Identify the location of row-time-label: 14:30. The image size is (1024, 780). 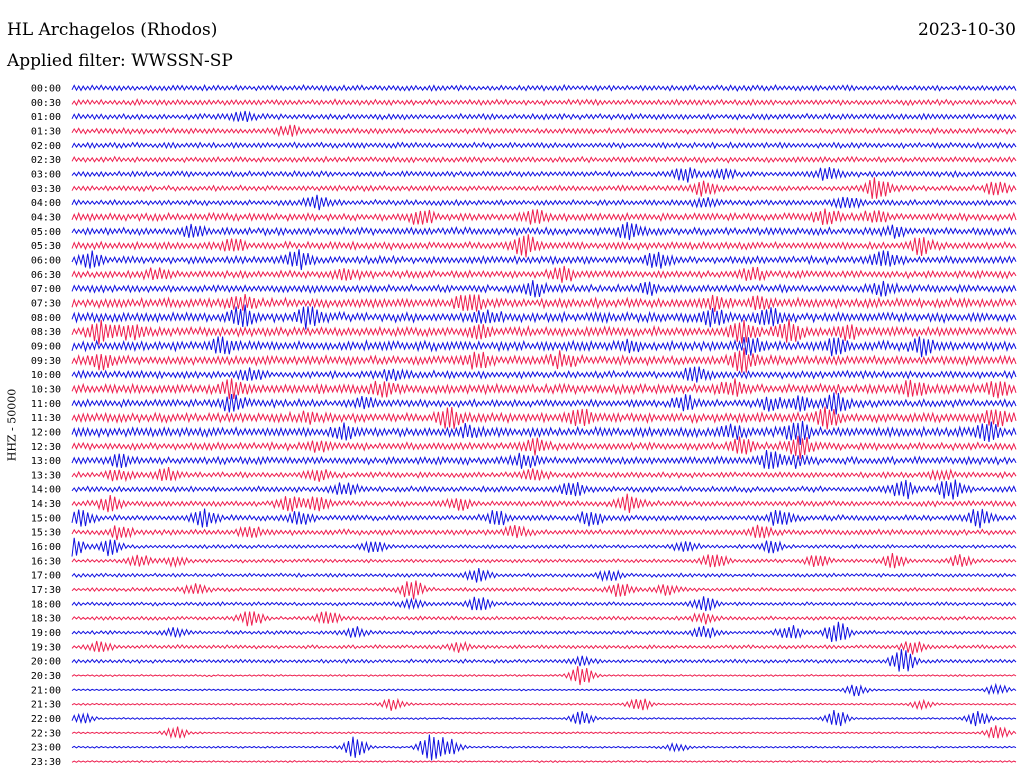
(46, 504).